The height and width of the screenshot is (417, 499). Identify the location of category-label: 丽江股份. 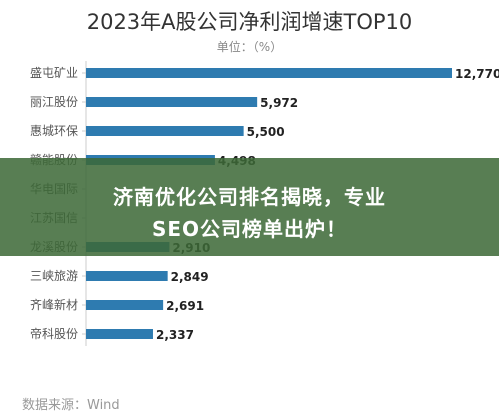
(54, 102).